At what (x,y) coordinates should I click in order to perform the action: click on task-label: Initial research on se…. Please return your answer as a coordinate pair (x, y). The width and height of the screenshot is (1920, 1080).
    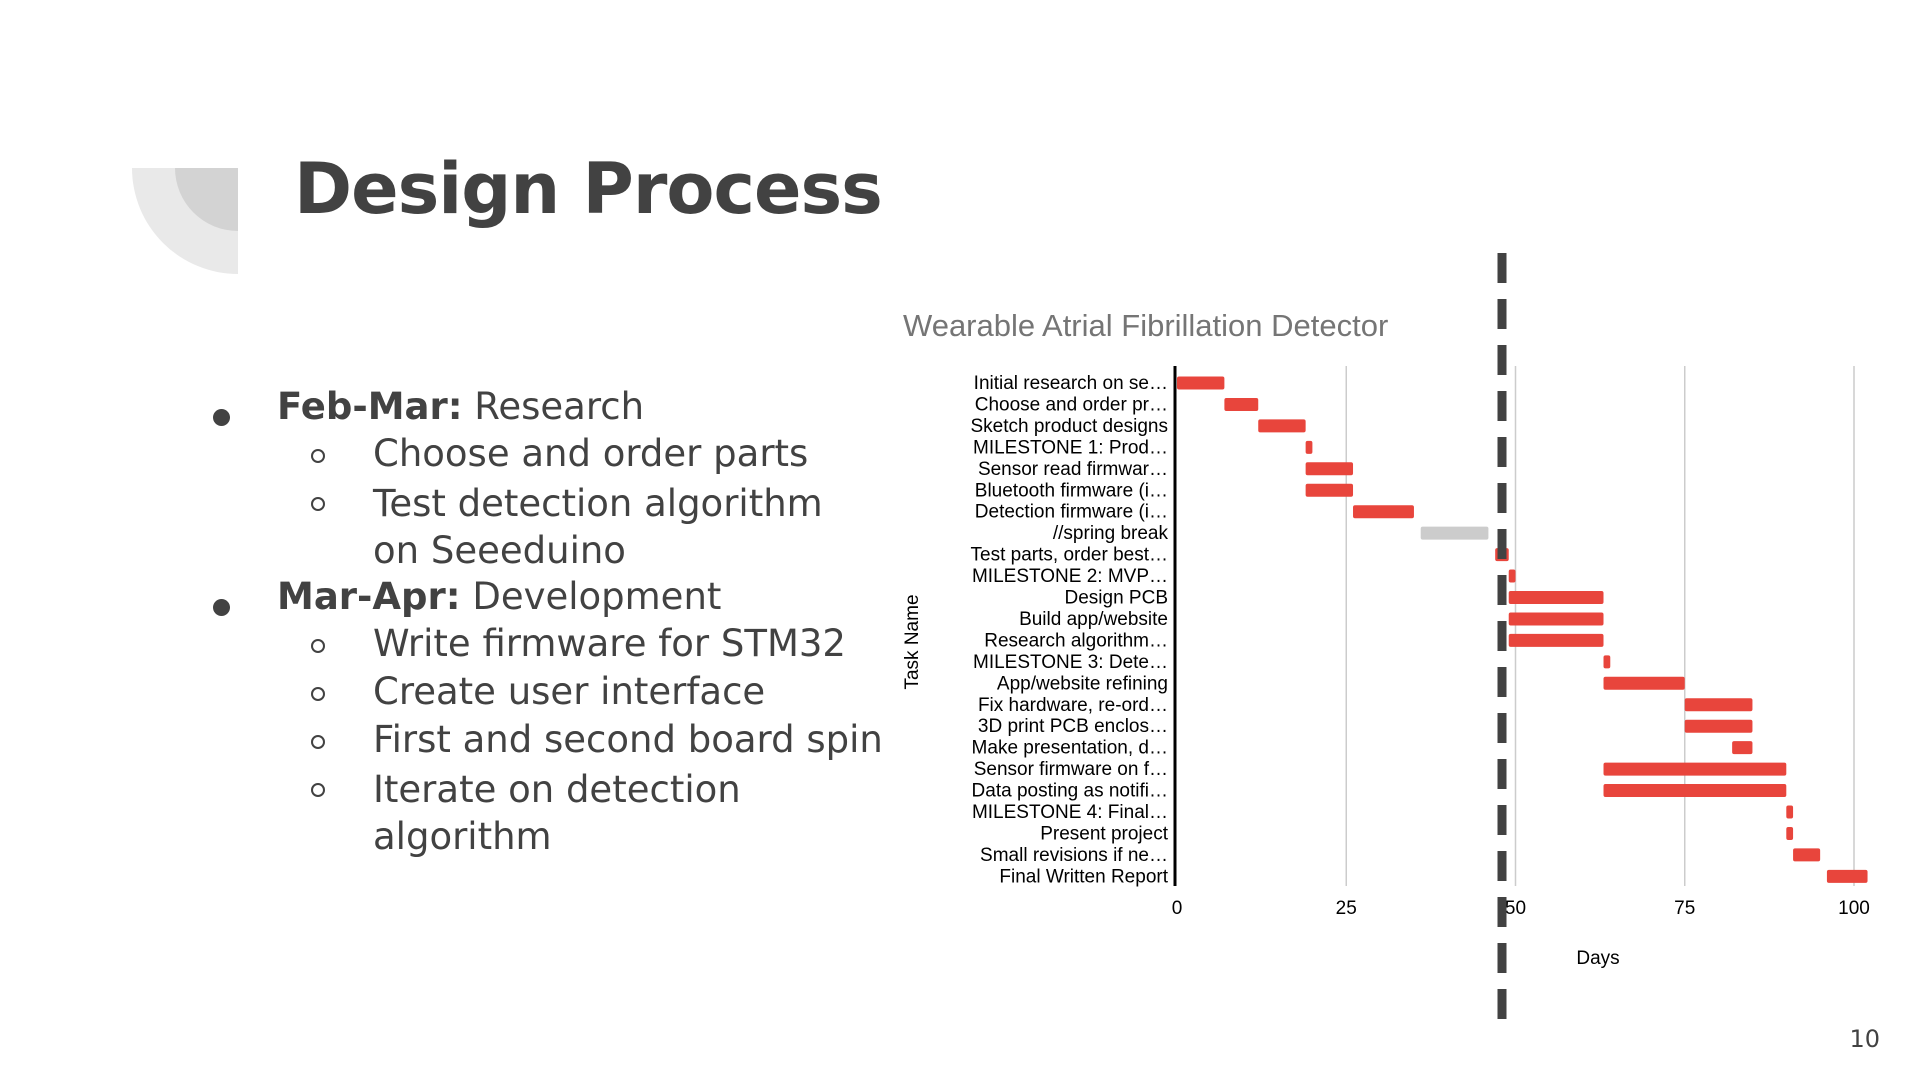
    Looking at the image, I should click on (1071, 383).